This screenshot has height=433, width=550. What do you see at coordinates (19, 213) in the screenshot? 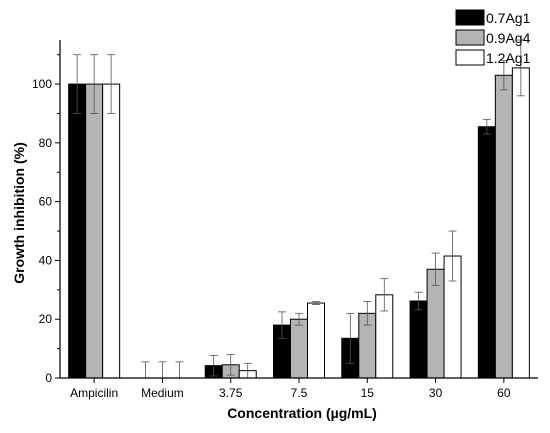
I see `y-axis-title: Growth inhibition (%)` at bounding box center [19, 213].